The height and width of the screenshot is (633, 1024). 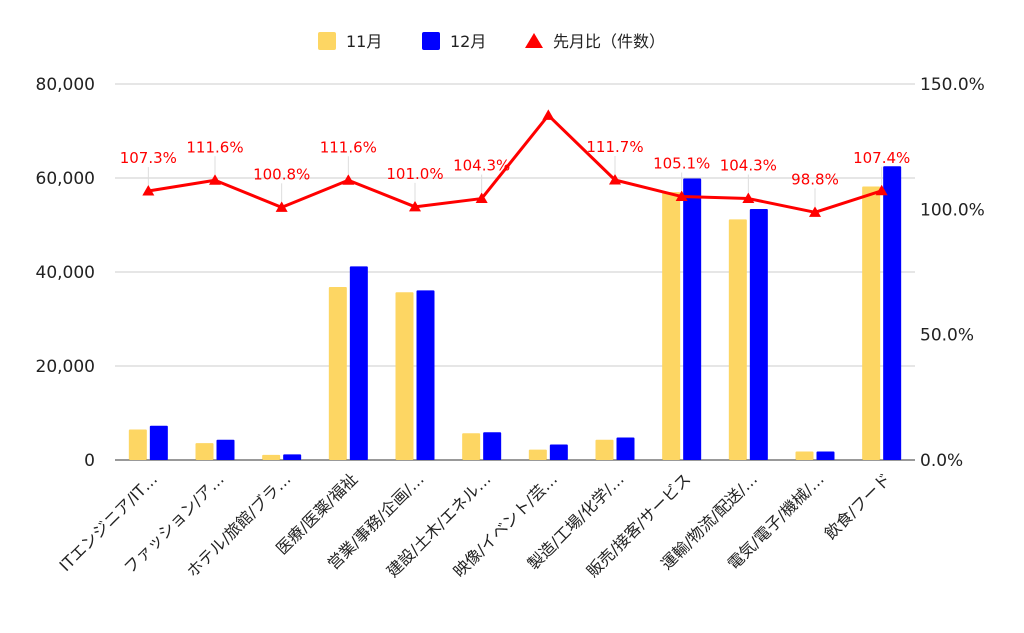 What do you see at coordinates (148, 158) in the screenshot?
I see `ratio-data-label: 107.3%` at bounding box center [148, 158].